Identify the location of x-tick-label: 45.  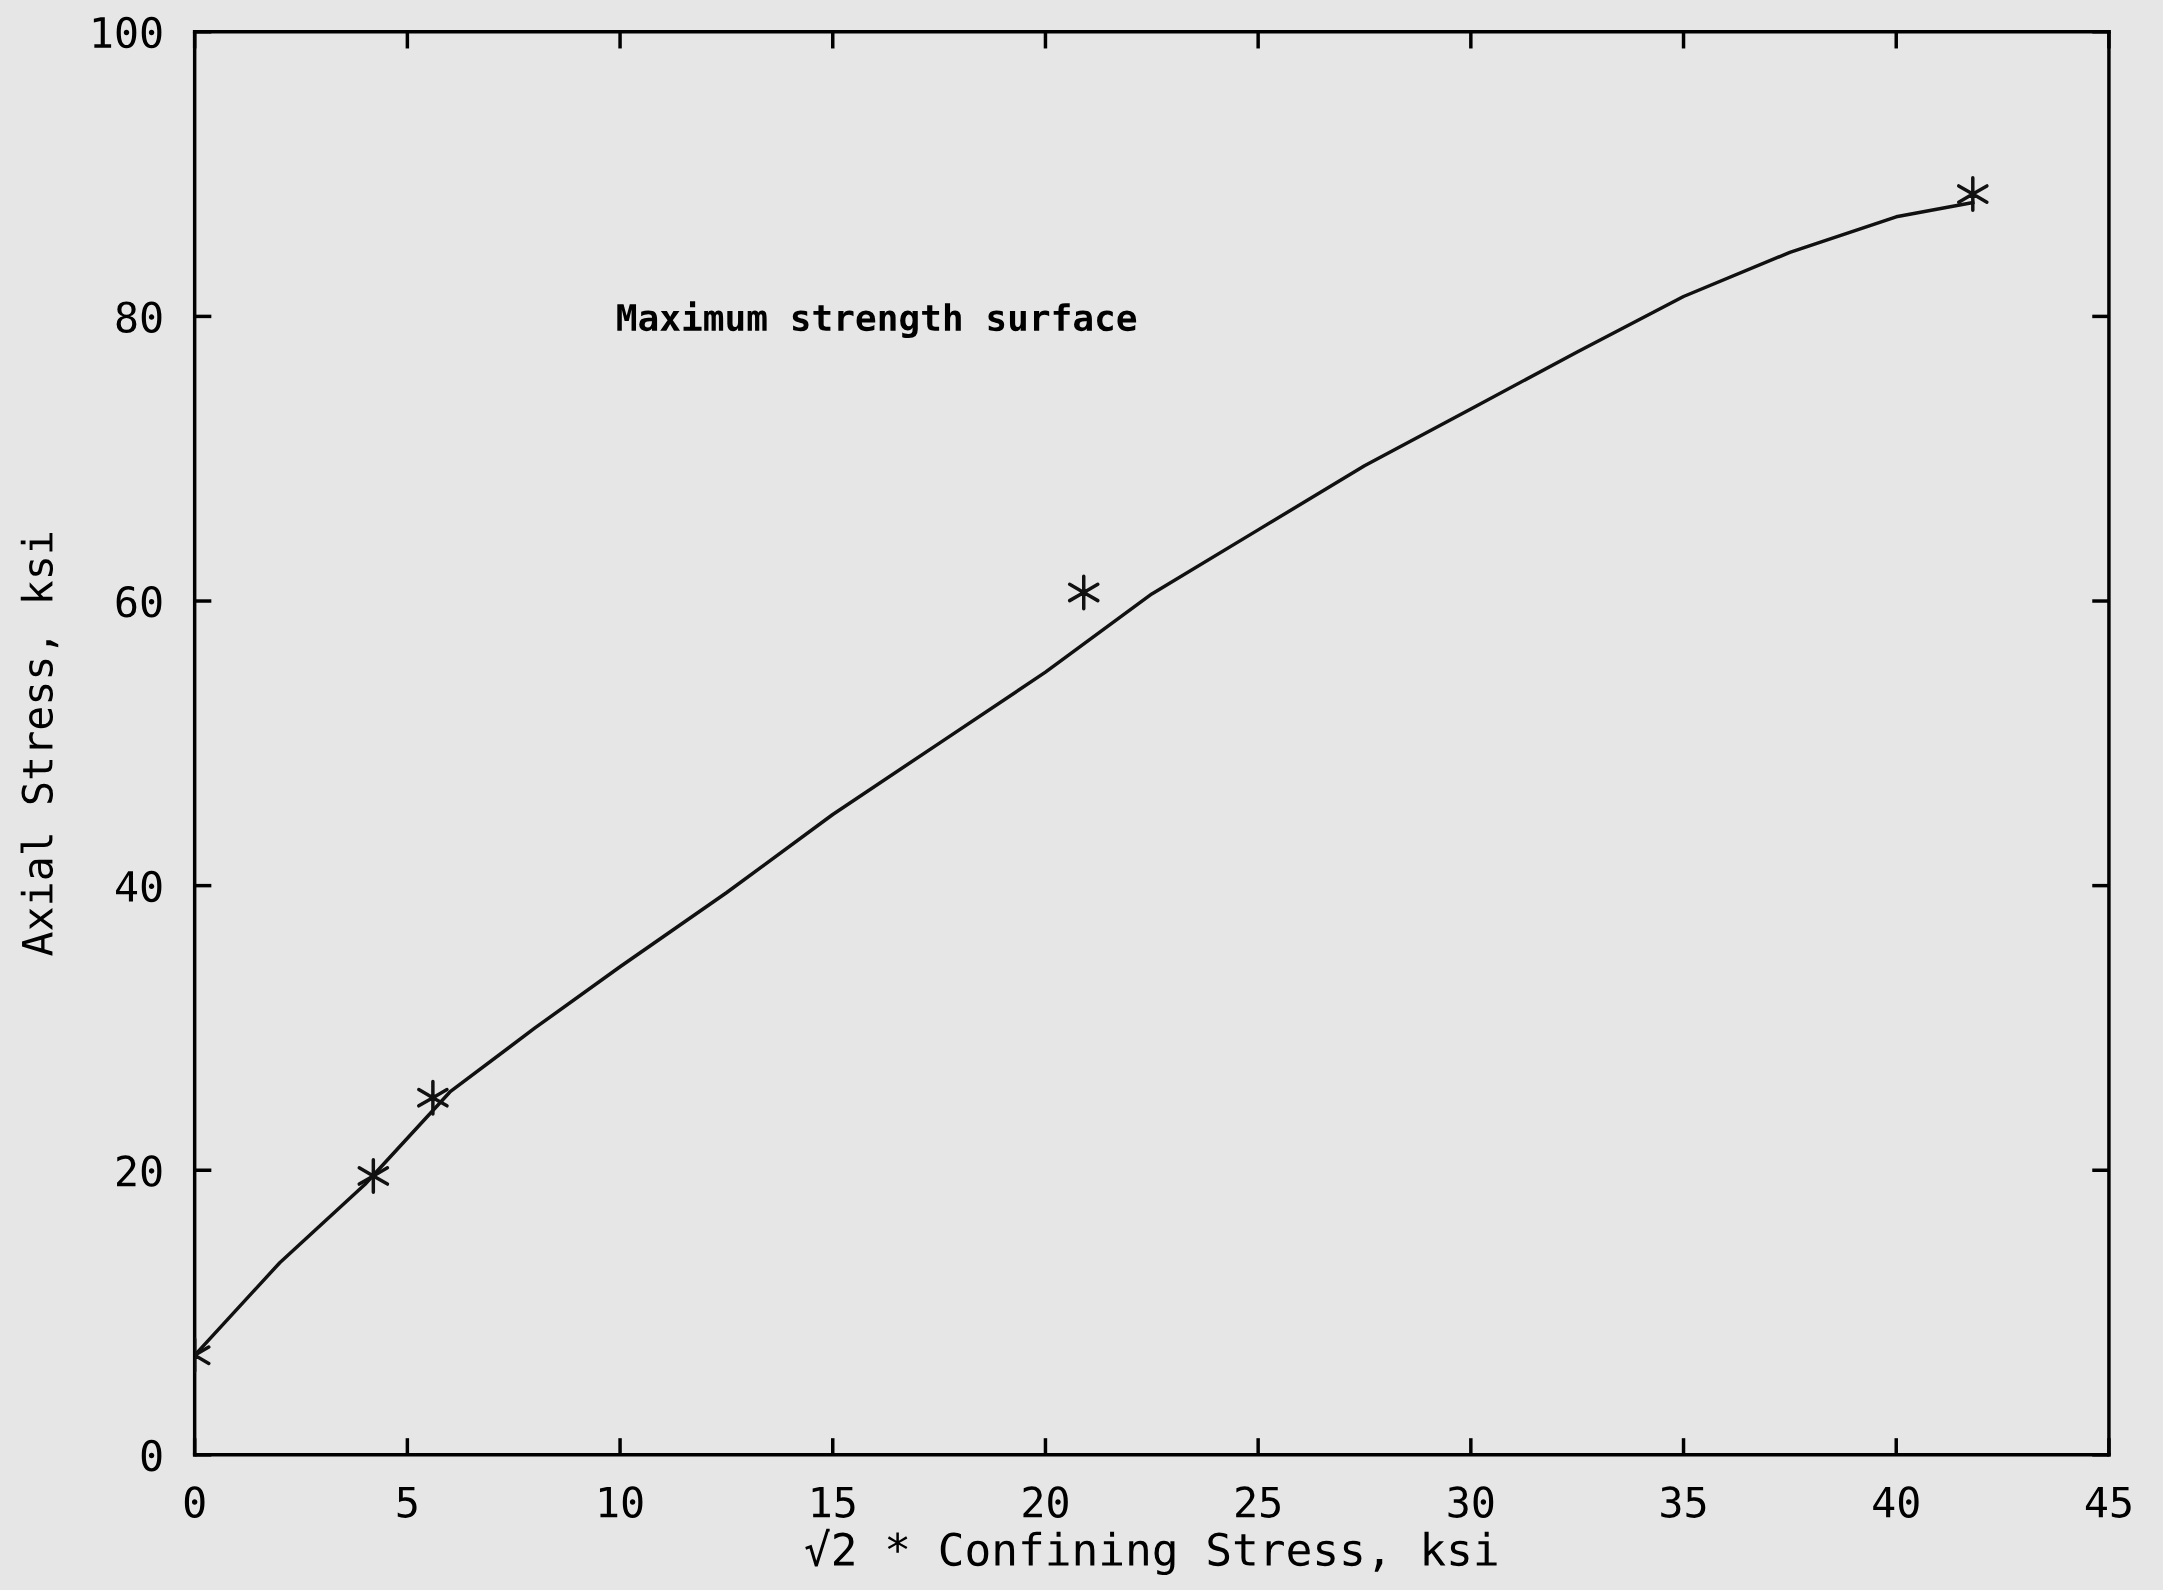
(2108, 1502).